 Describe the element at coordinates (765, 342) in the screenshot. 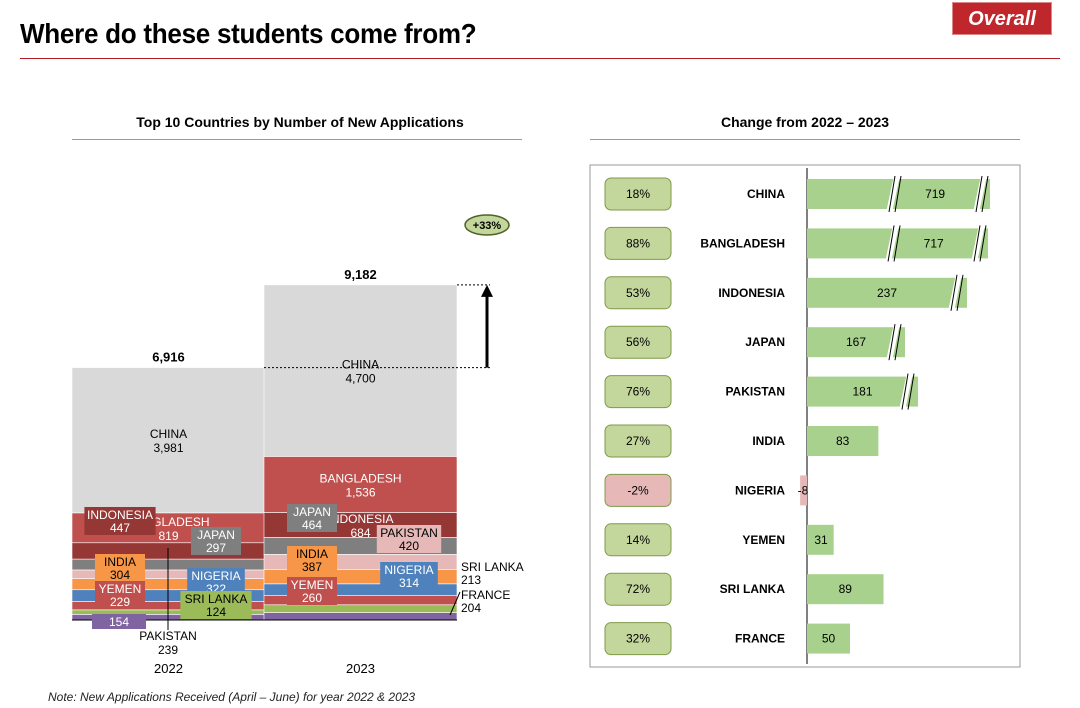

I see `category-japan: JAPAN` at that location.